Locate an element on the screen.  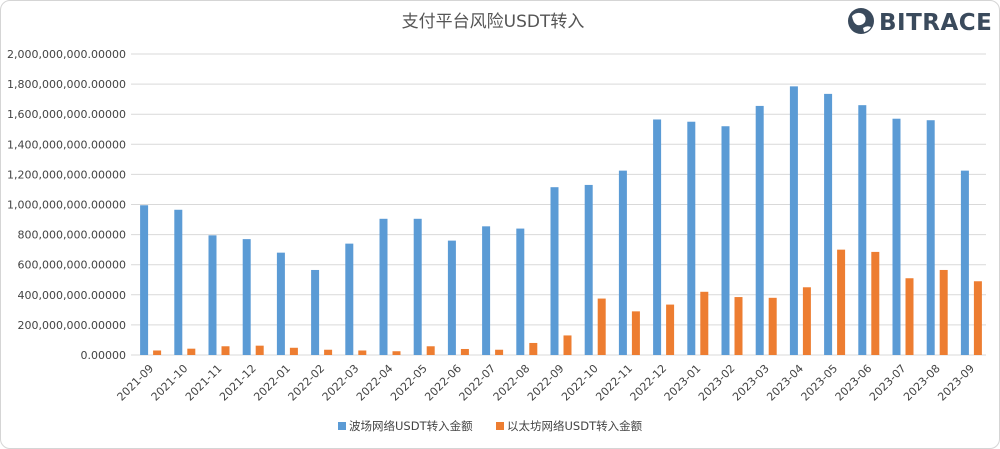
y-tick-label: 1,400,000,000.00000 is located at coordinates (66, 144).